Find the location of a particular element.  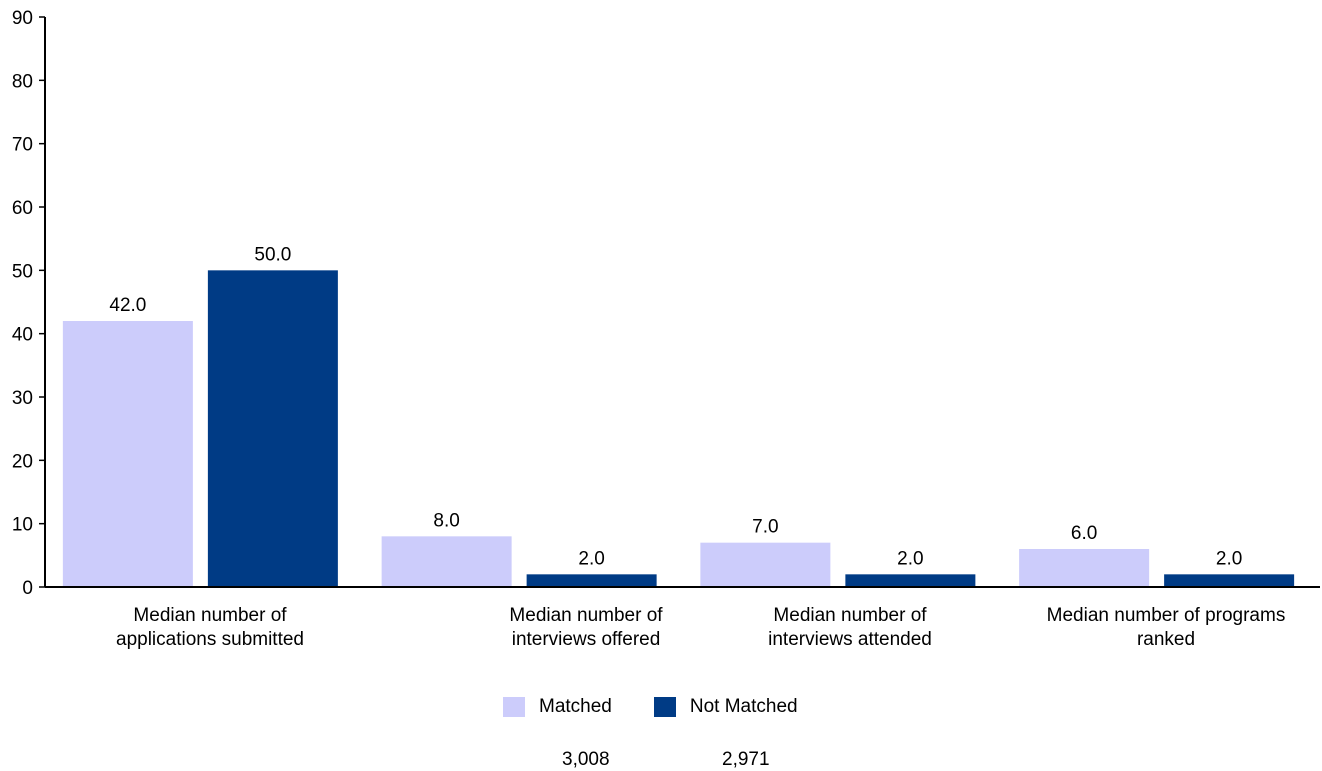

category-label-1-1: interviews offered is located at coordinates (586, 639).